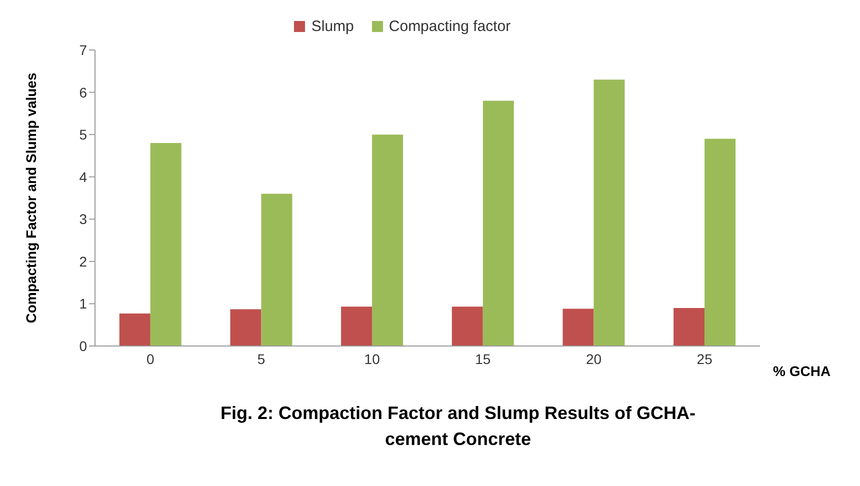 The image size is (860, 486). I want to click on x-tick-label: 10, so click(372, 358).